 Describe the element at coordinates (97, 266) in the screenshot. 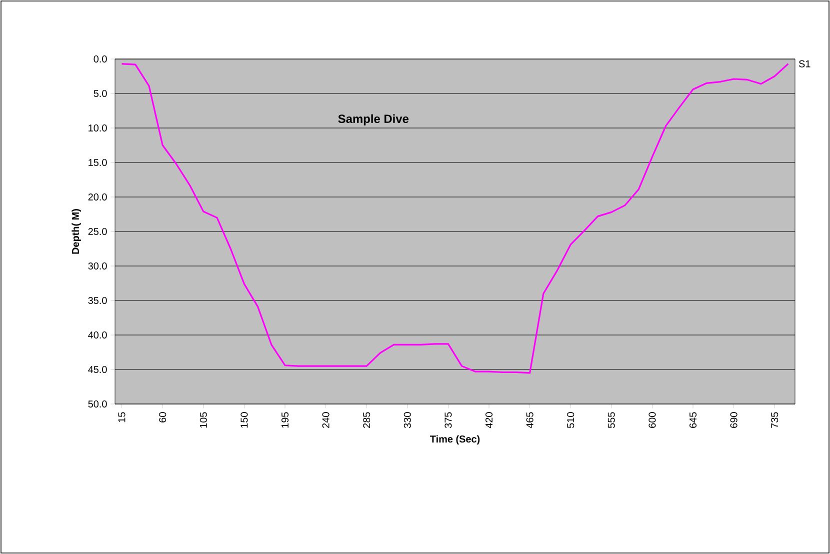

I see `y-tick-label: 30.0` at that location.